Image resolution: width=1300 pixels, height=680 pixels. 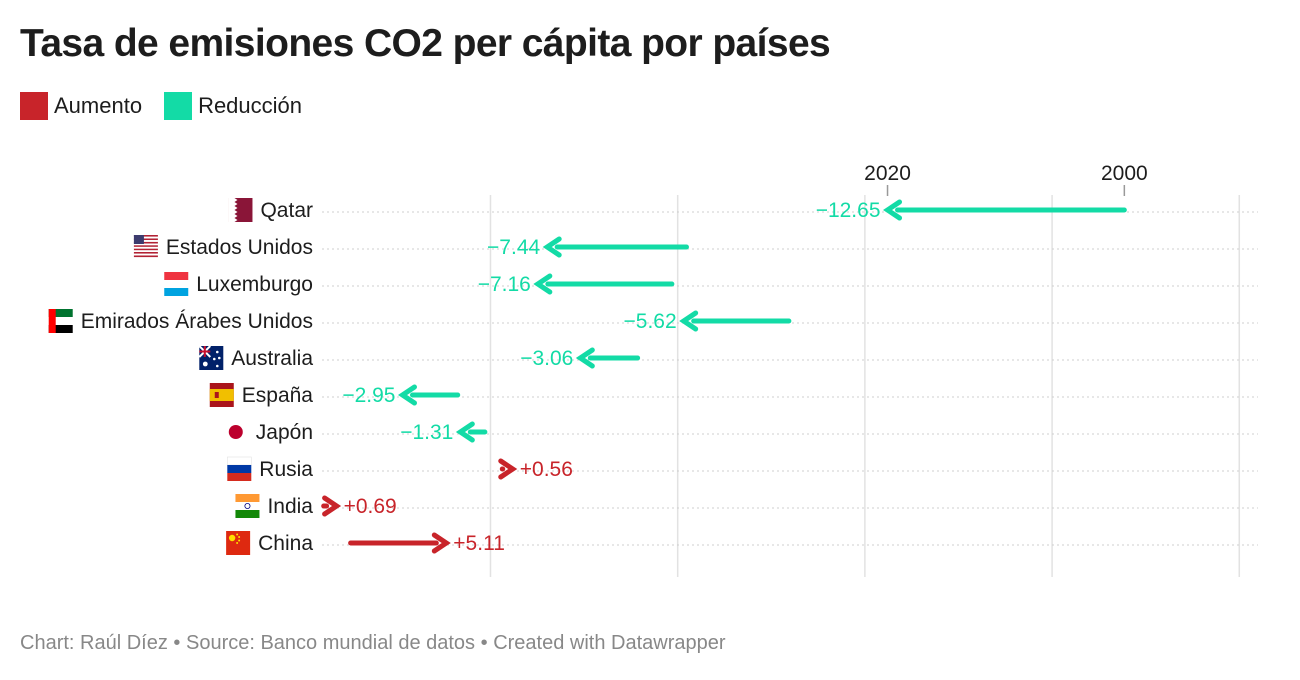 What do you see at coordinates (34, 106) in the screenshot?
I see `legend-swatch-aumento` at bounding box center [34, 106].